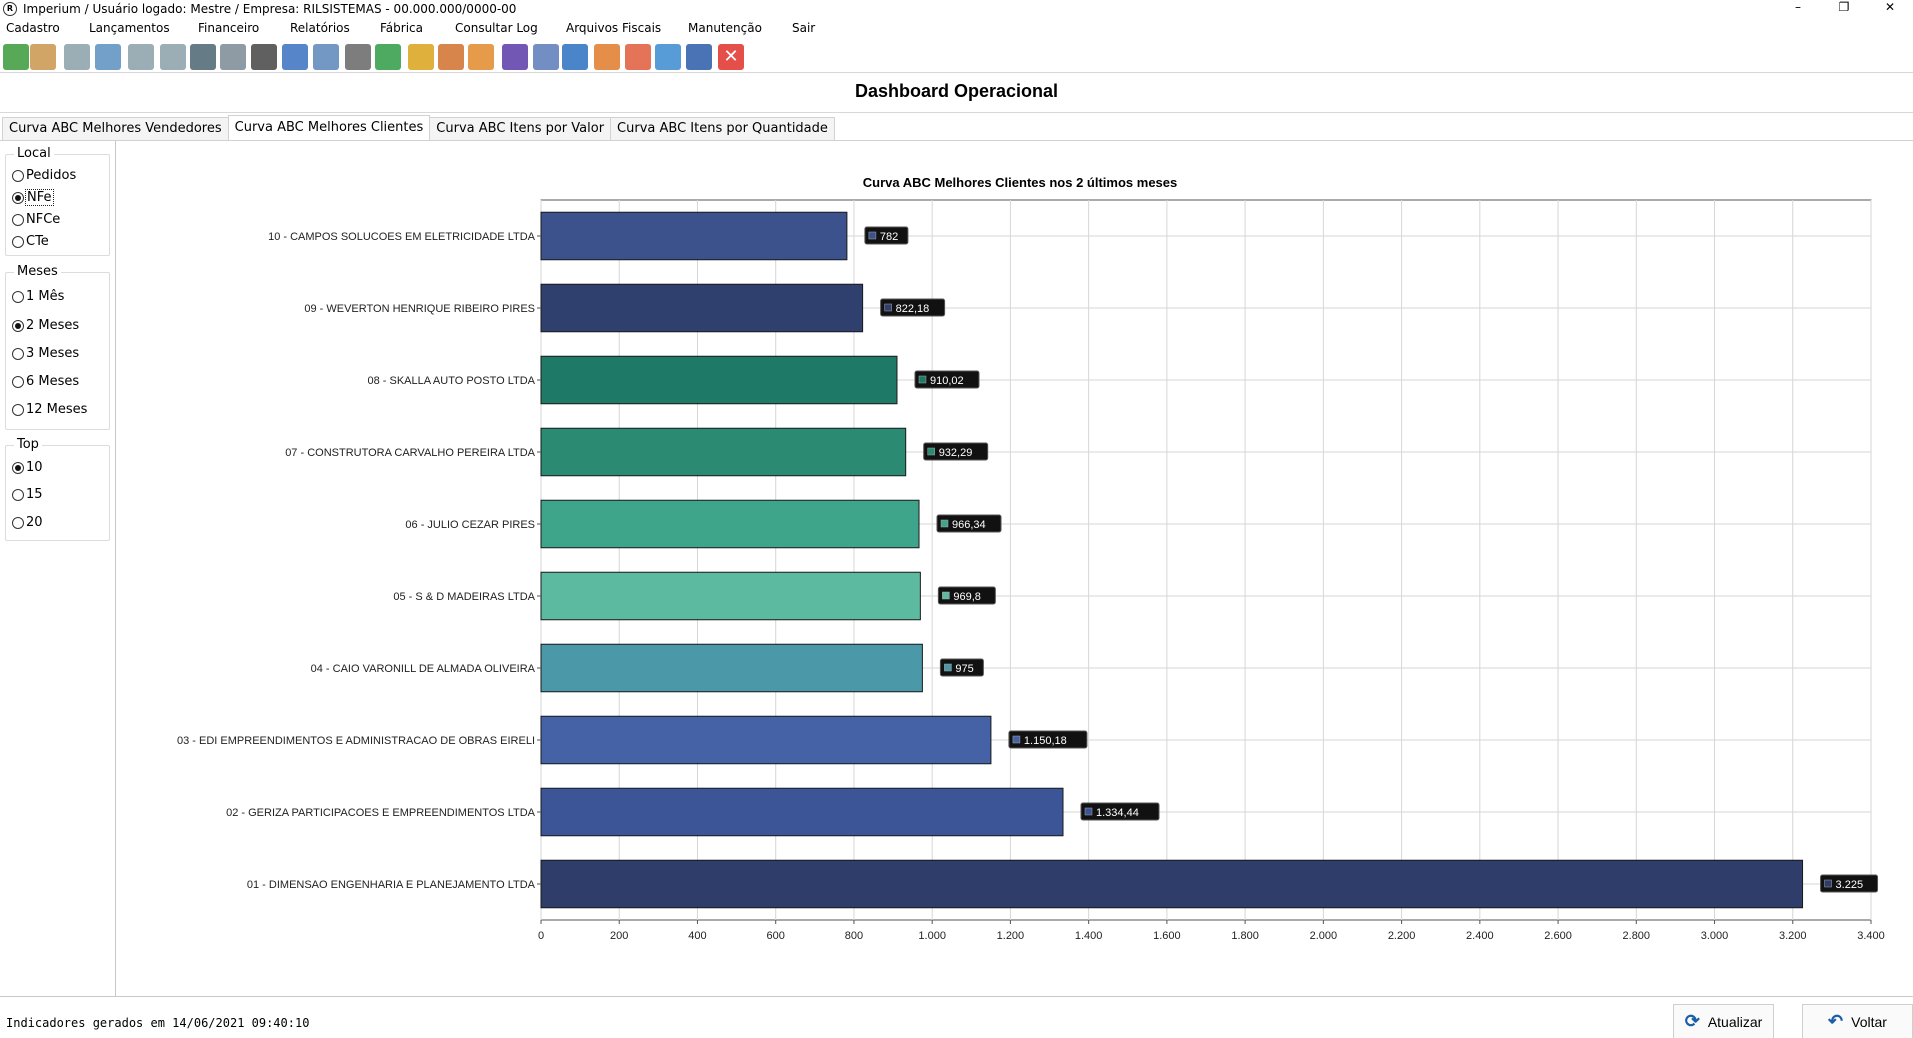 This screenshot has width=1913, height=1038. Describe the element at coordinates (33, 197) in the screenshot. I see `radio-nfe: NFe` at that location.